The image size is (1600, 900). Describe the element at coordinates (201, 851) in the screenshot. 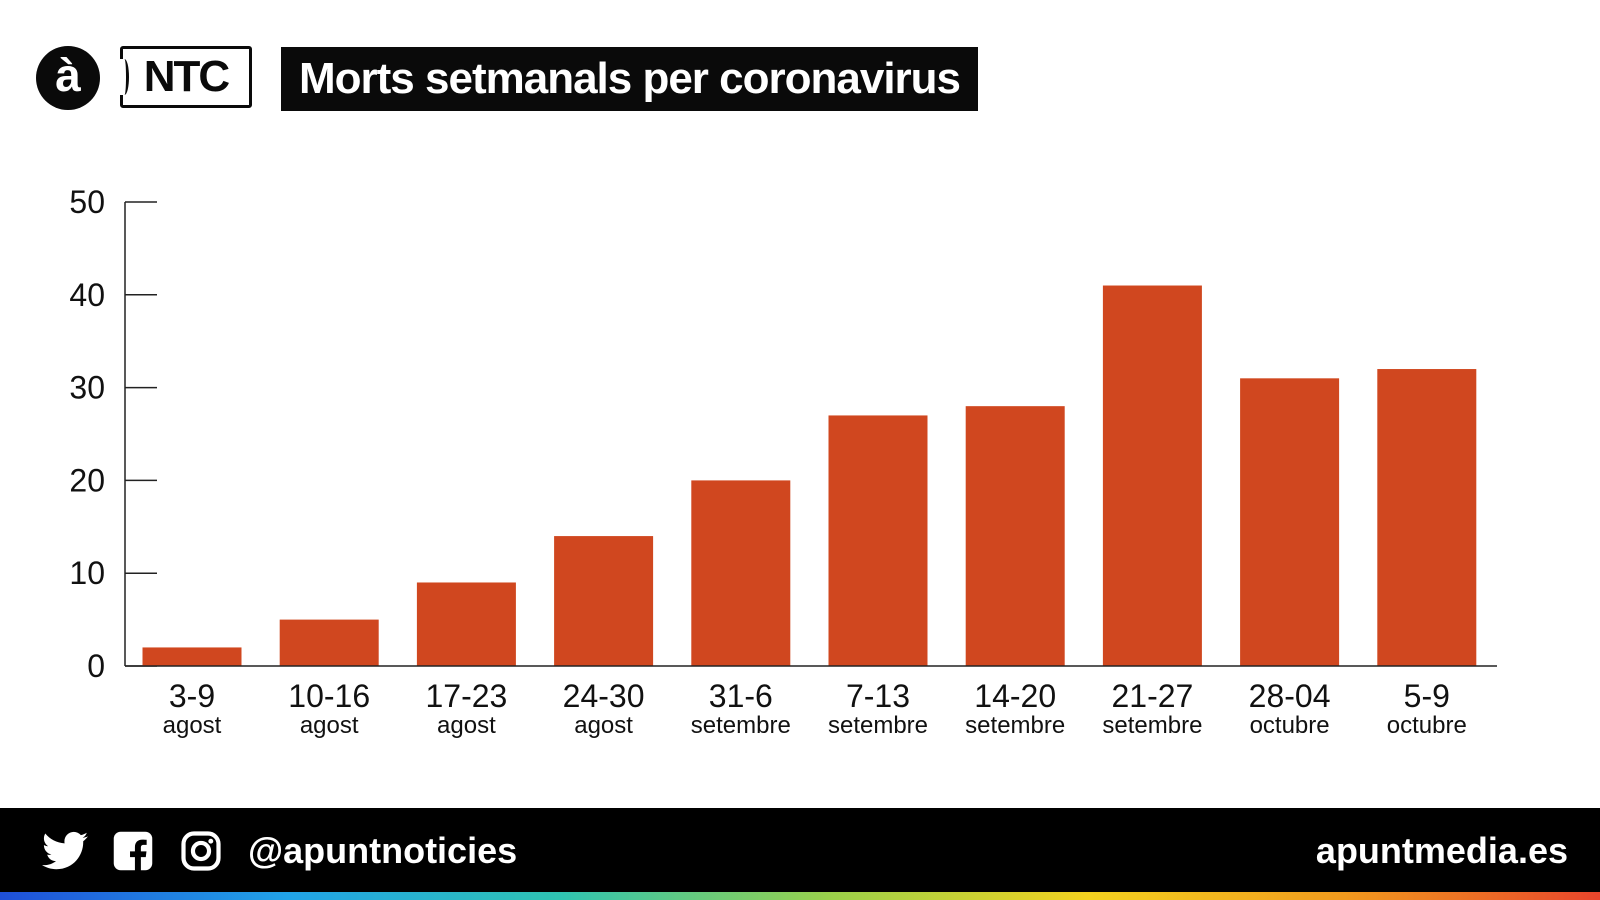

I see `instagram-icon` at that location.